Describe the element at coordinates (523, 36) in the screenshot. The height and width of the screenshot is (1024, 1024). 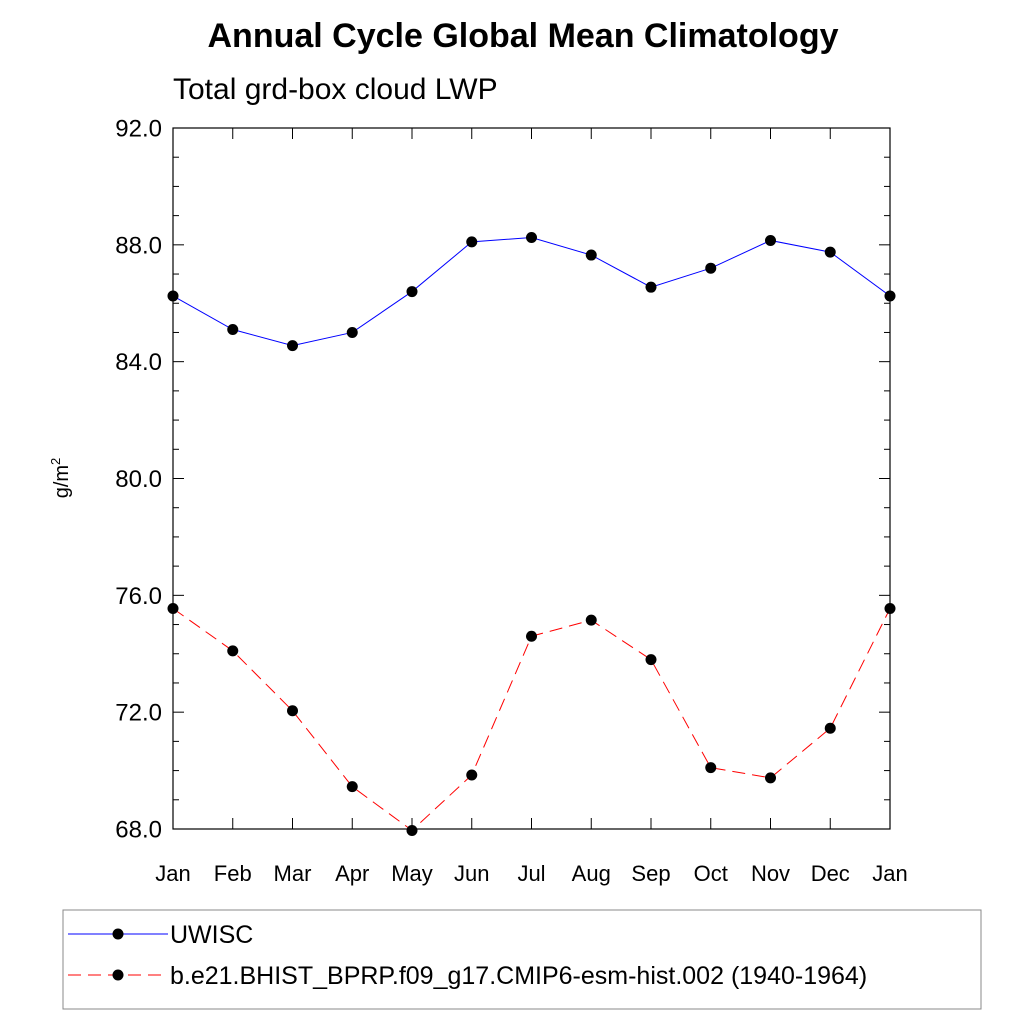
I see `chart-title: Annual Cycle Global Mean Climatology` at that location.